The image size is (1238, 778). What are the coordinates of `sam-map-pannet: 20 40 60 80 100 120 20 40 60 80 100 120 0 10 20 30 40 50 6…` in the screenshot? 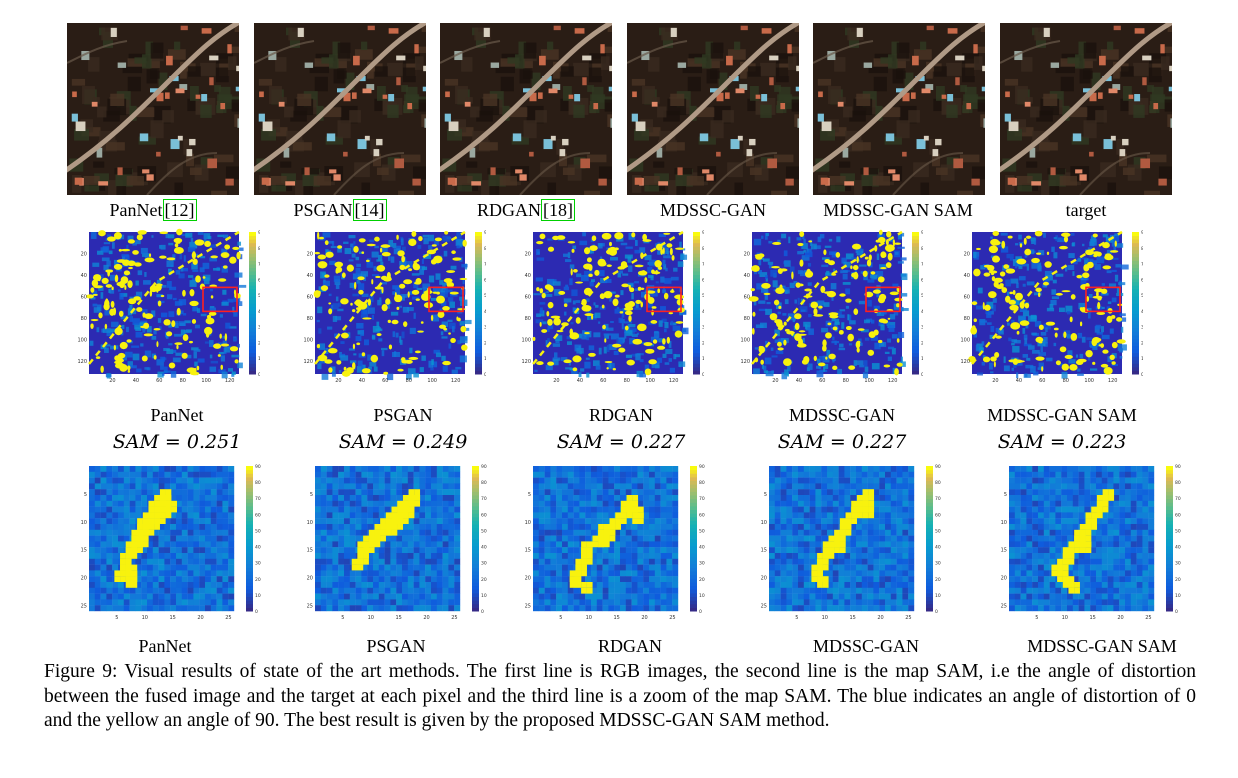 It's located at (167, 307).